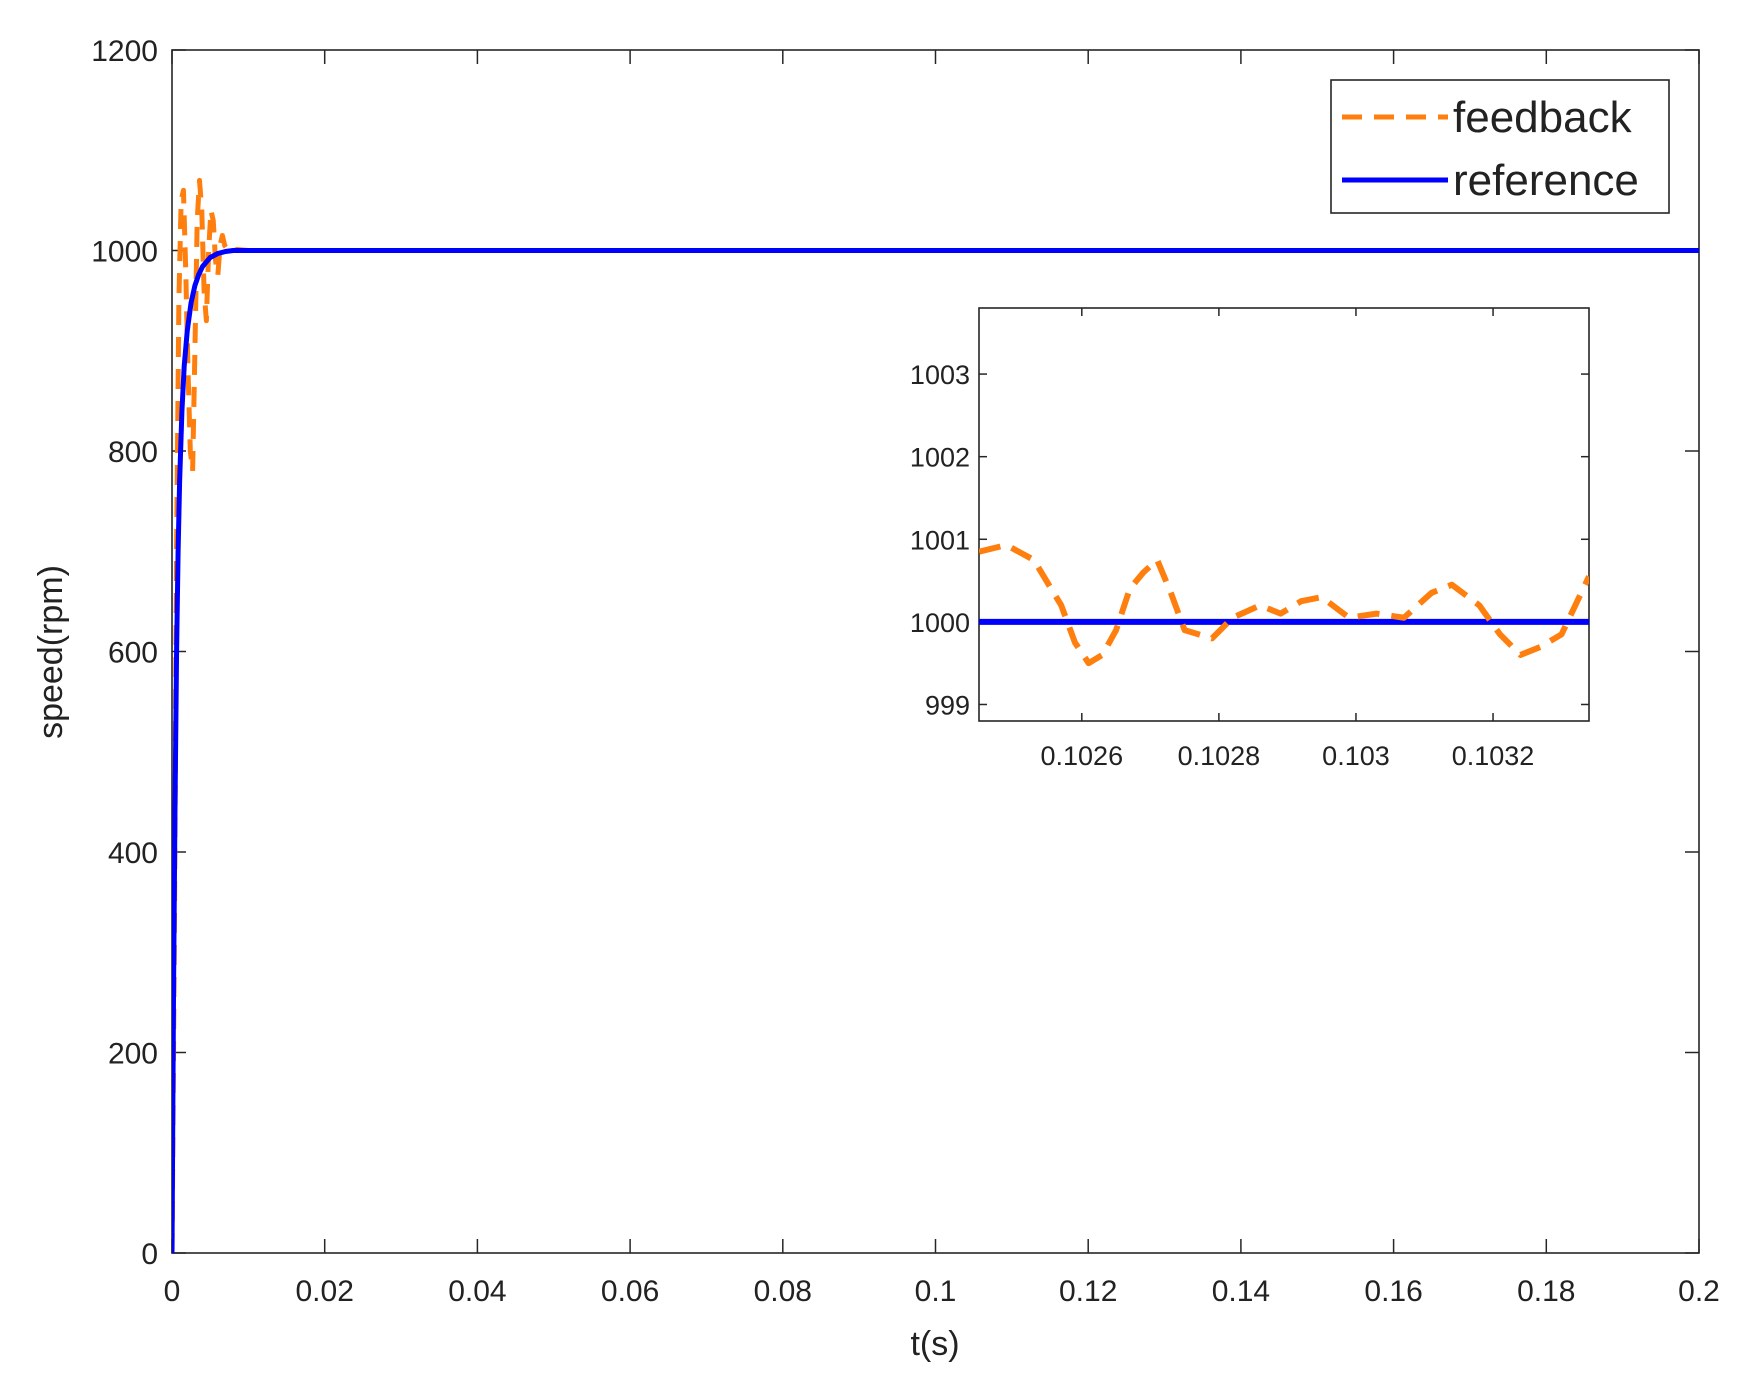 This screenshot has height=1383, width=1738. I want to click on inset-x-tick-label: 0.1032, so click(1493, 756).